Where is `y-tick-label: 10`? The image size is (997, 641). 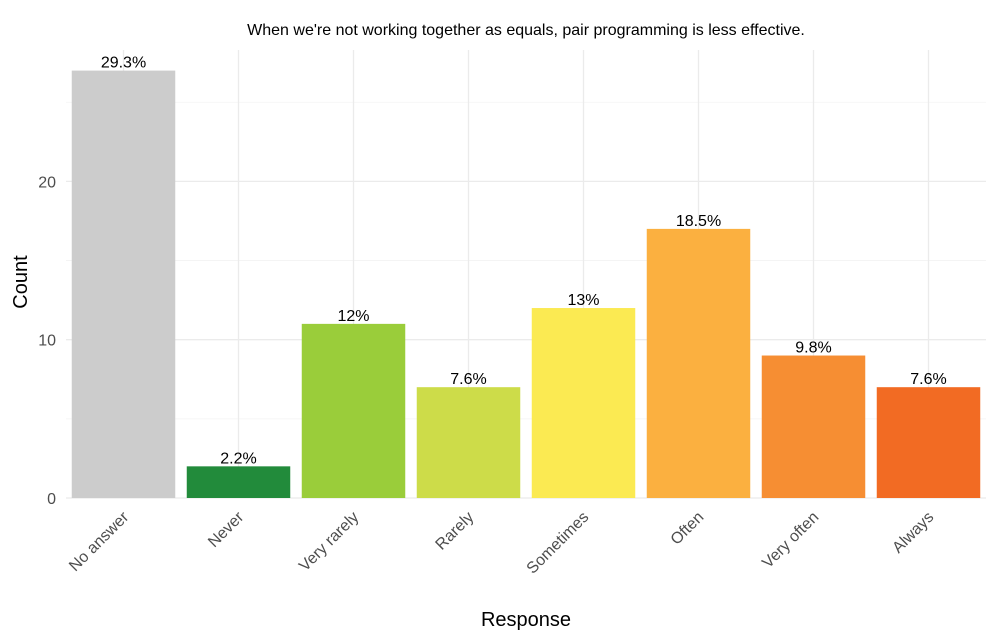
y-tick-label: 10 is located at coordinates (47, 341).